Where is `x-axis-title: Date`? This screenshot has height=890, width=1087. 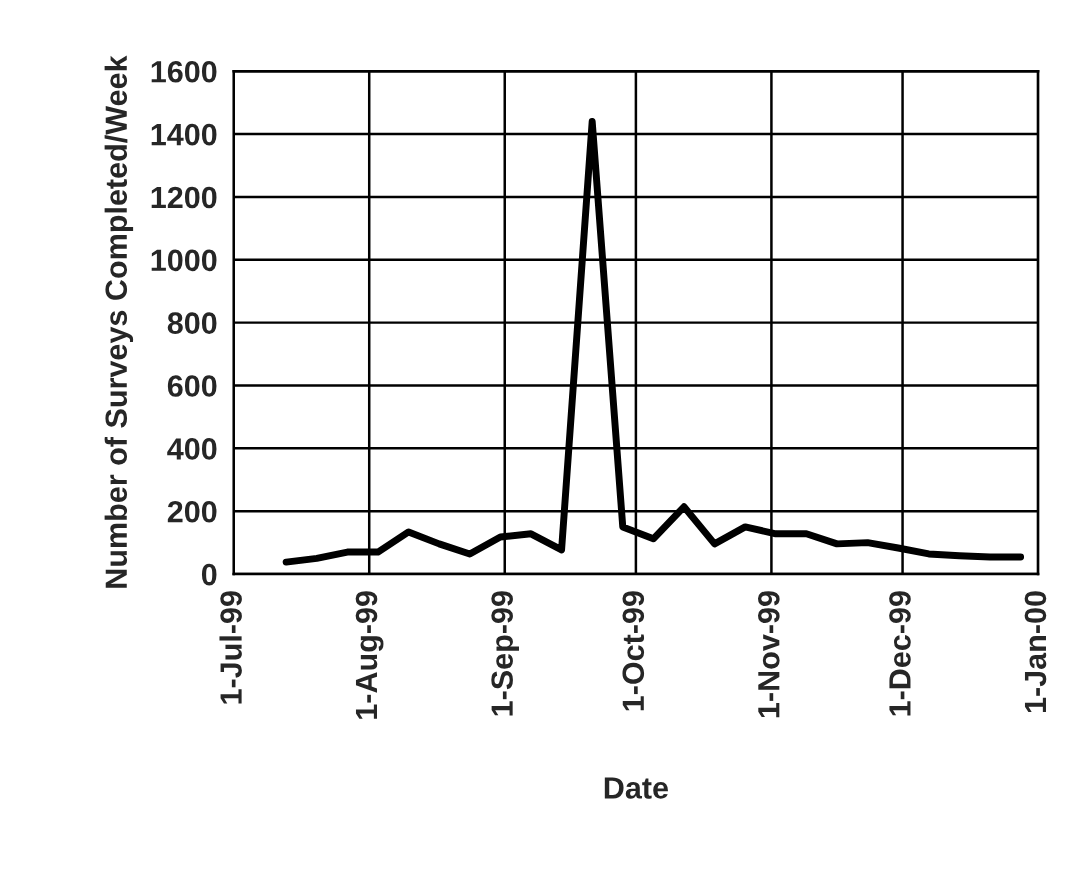
x-axis-title: Date is located at coordinates (636, 788).